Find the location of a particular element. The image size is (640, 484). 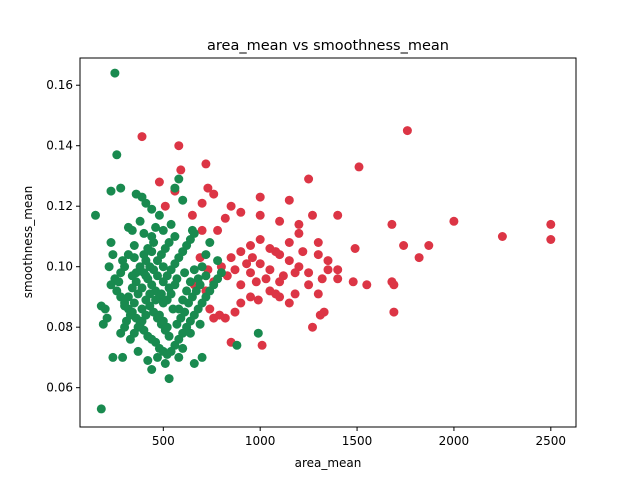

y-tick-label: 0.14 is located at coordinates (59, 146).